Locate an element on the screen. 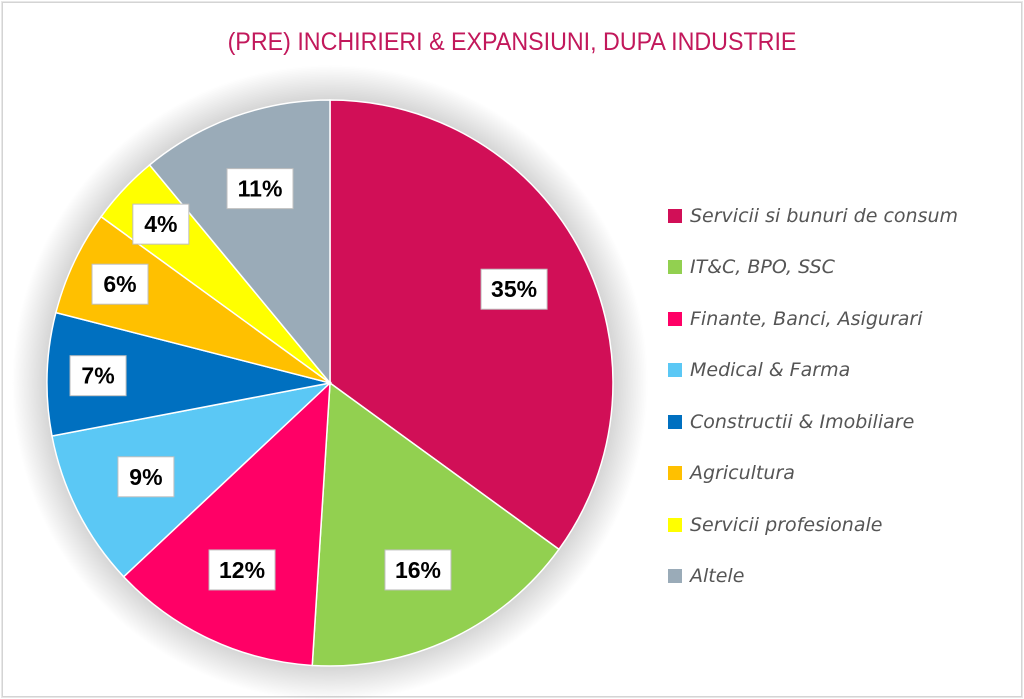 The image size is (1024, 699). data-label-text: 16% is located at coordinates (418, 570).